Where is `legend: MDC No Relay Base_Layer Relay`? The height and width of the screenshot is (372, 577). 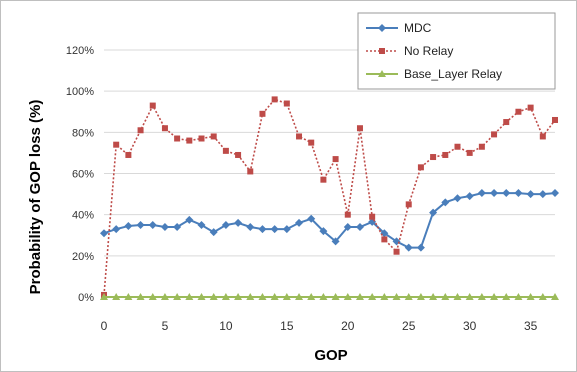 legend: MDC No Relay Base_Layer Relay is located at coordinates (456, 51).